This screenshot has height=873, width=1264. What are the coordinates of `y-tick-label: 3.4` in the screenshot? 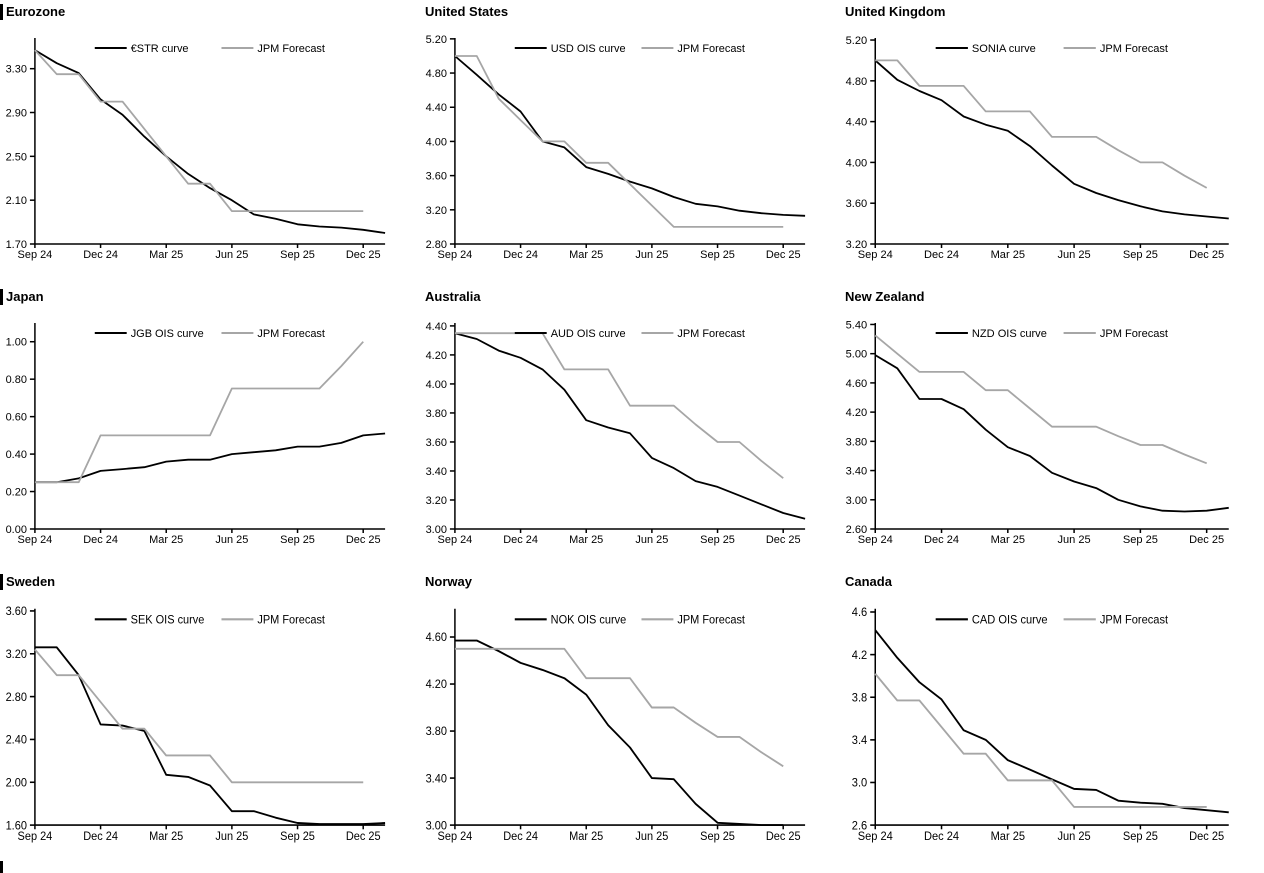 It's located at (859, 741).